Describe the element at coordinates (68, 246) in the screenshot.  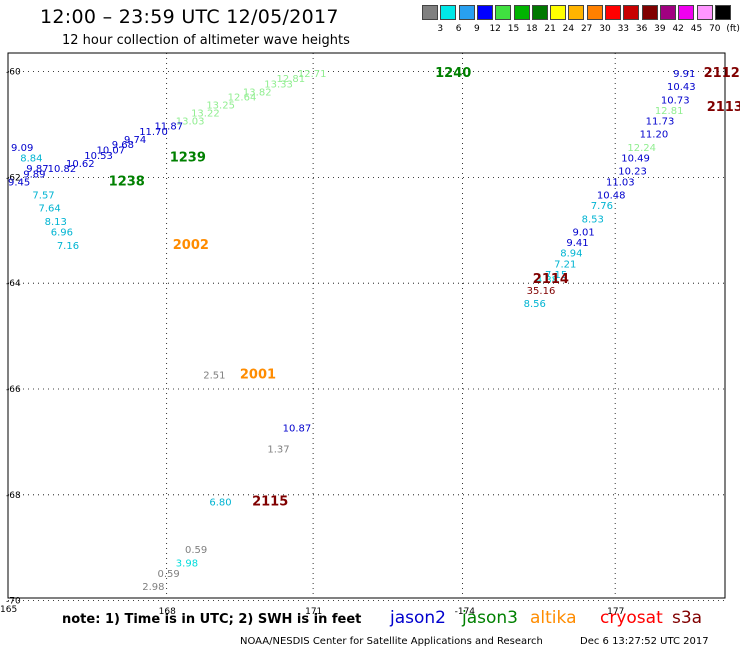
I see `wave-height-value: 7.16` at that location.